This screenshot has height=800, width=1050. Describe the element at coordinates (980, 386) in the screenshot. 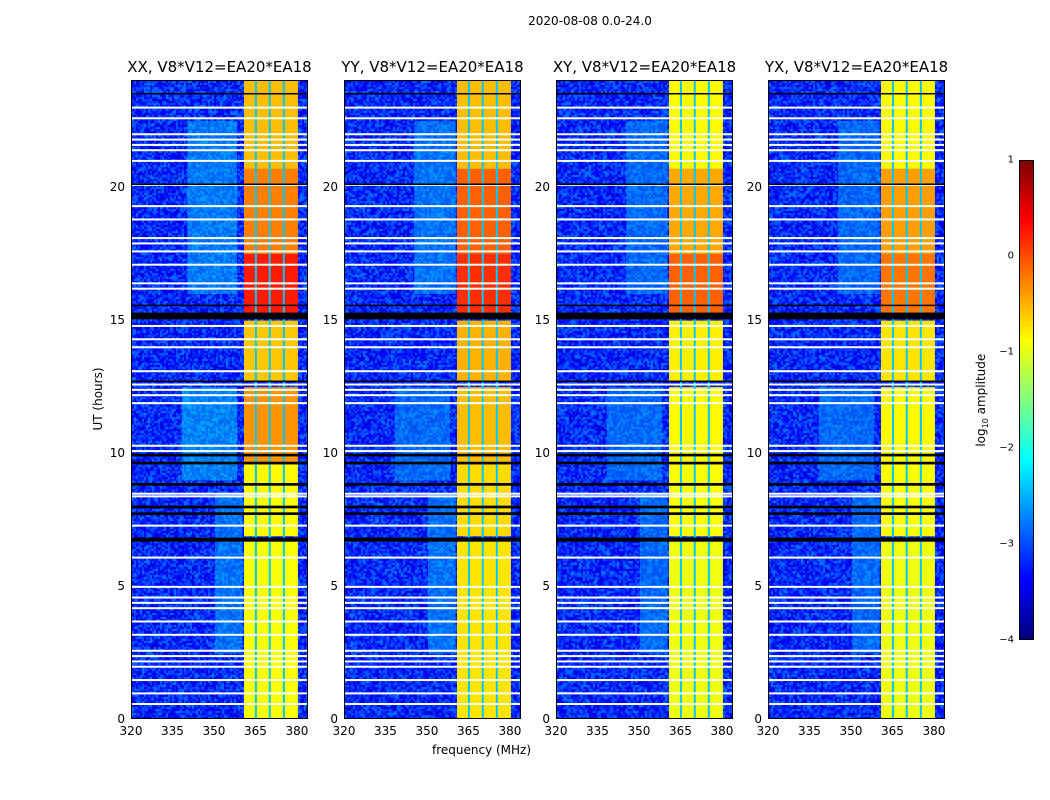

I see `colorbar-label-rest: amplitude` at that location.